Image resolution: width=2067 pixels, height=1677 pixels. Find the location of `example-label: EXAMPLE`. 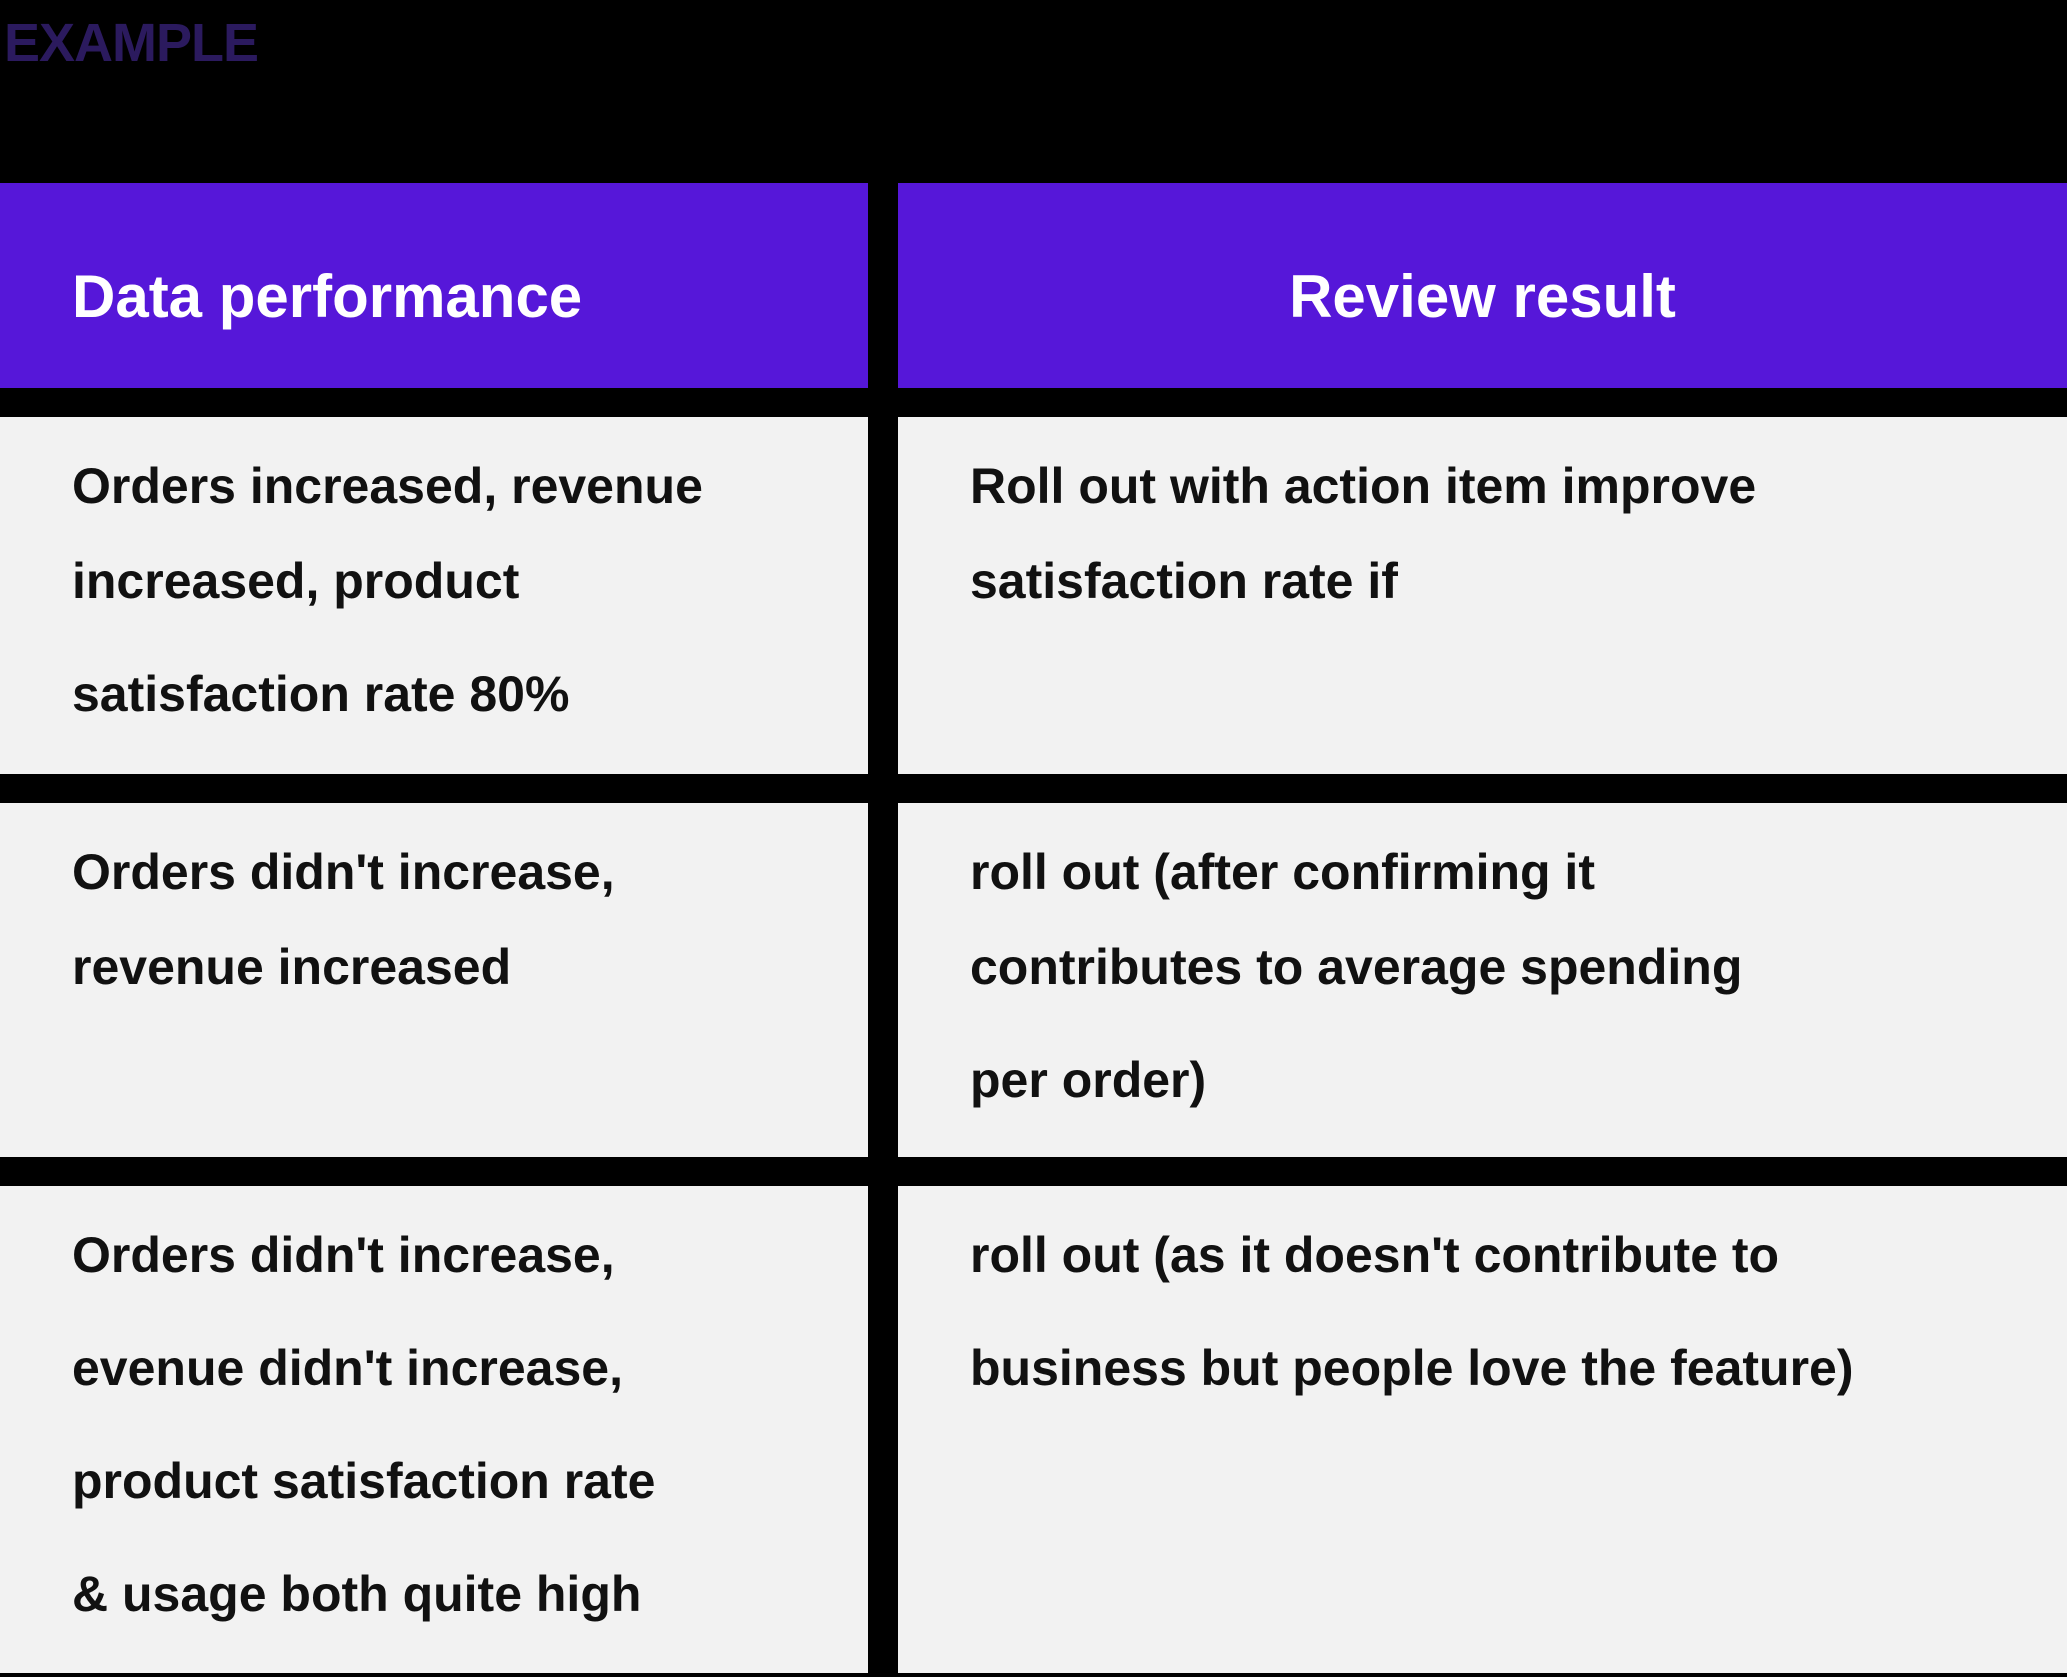

example-label: EXAMPLE is located at coordinates (131, 43).